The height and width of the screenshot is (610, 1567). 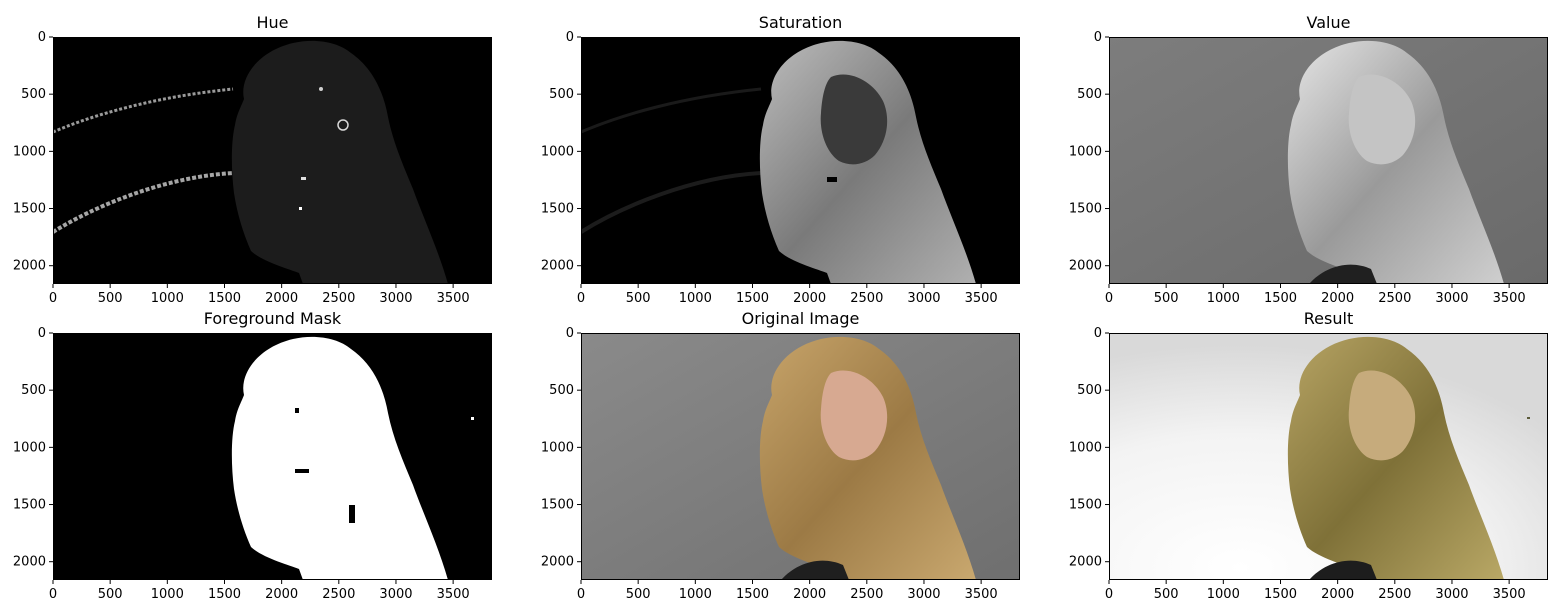 I want to click on value-channel-image, so click(x=1328, y=160).